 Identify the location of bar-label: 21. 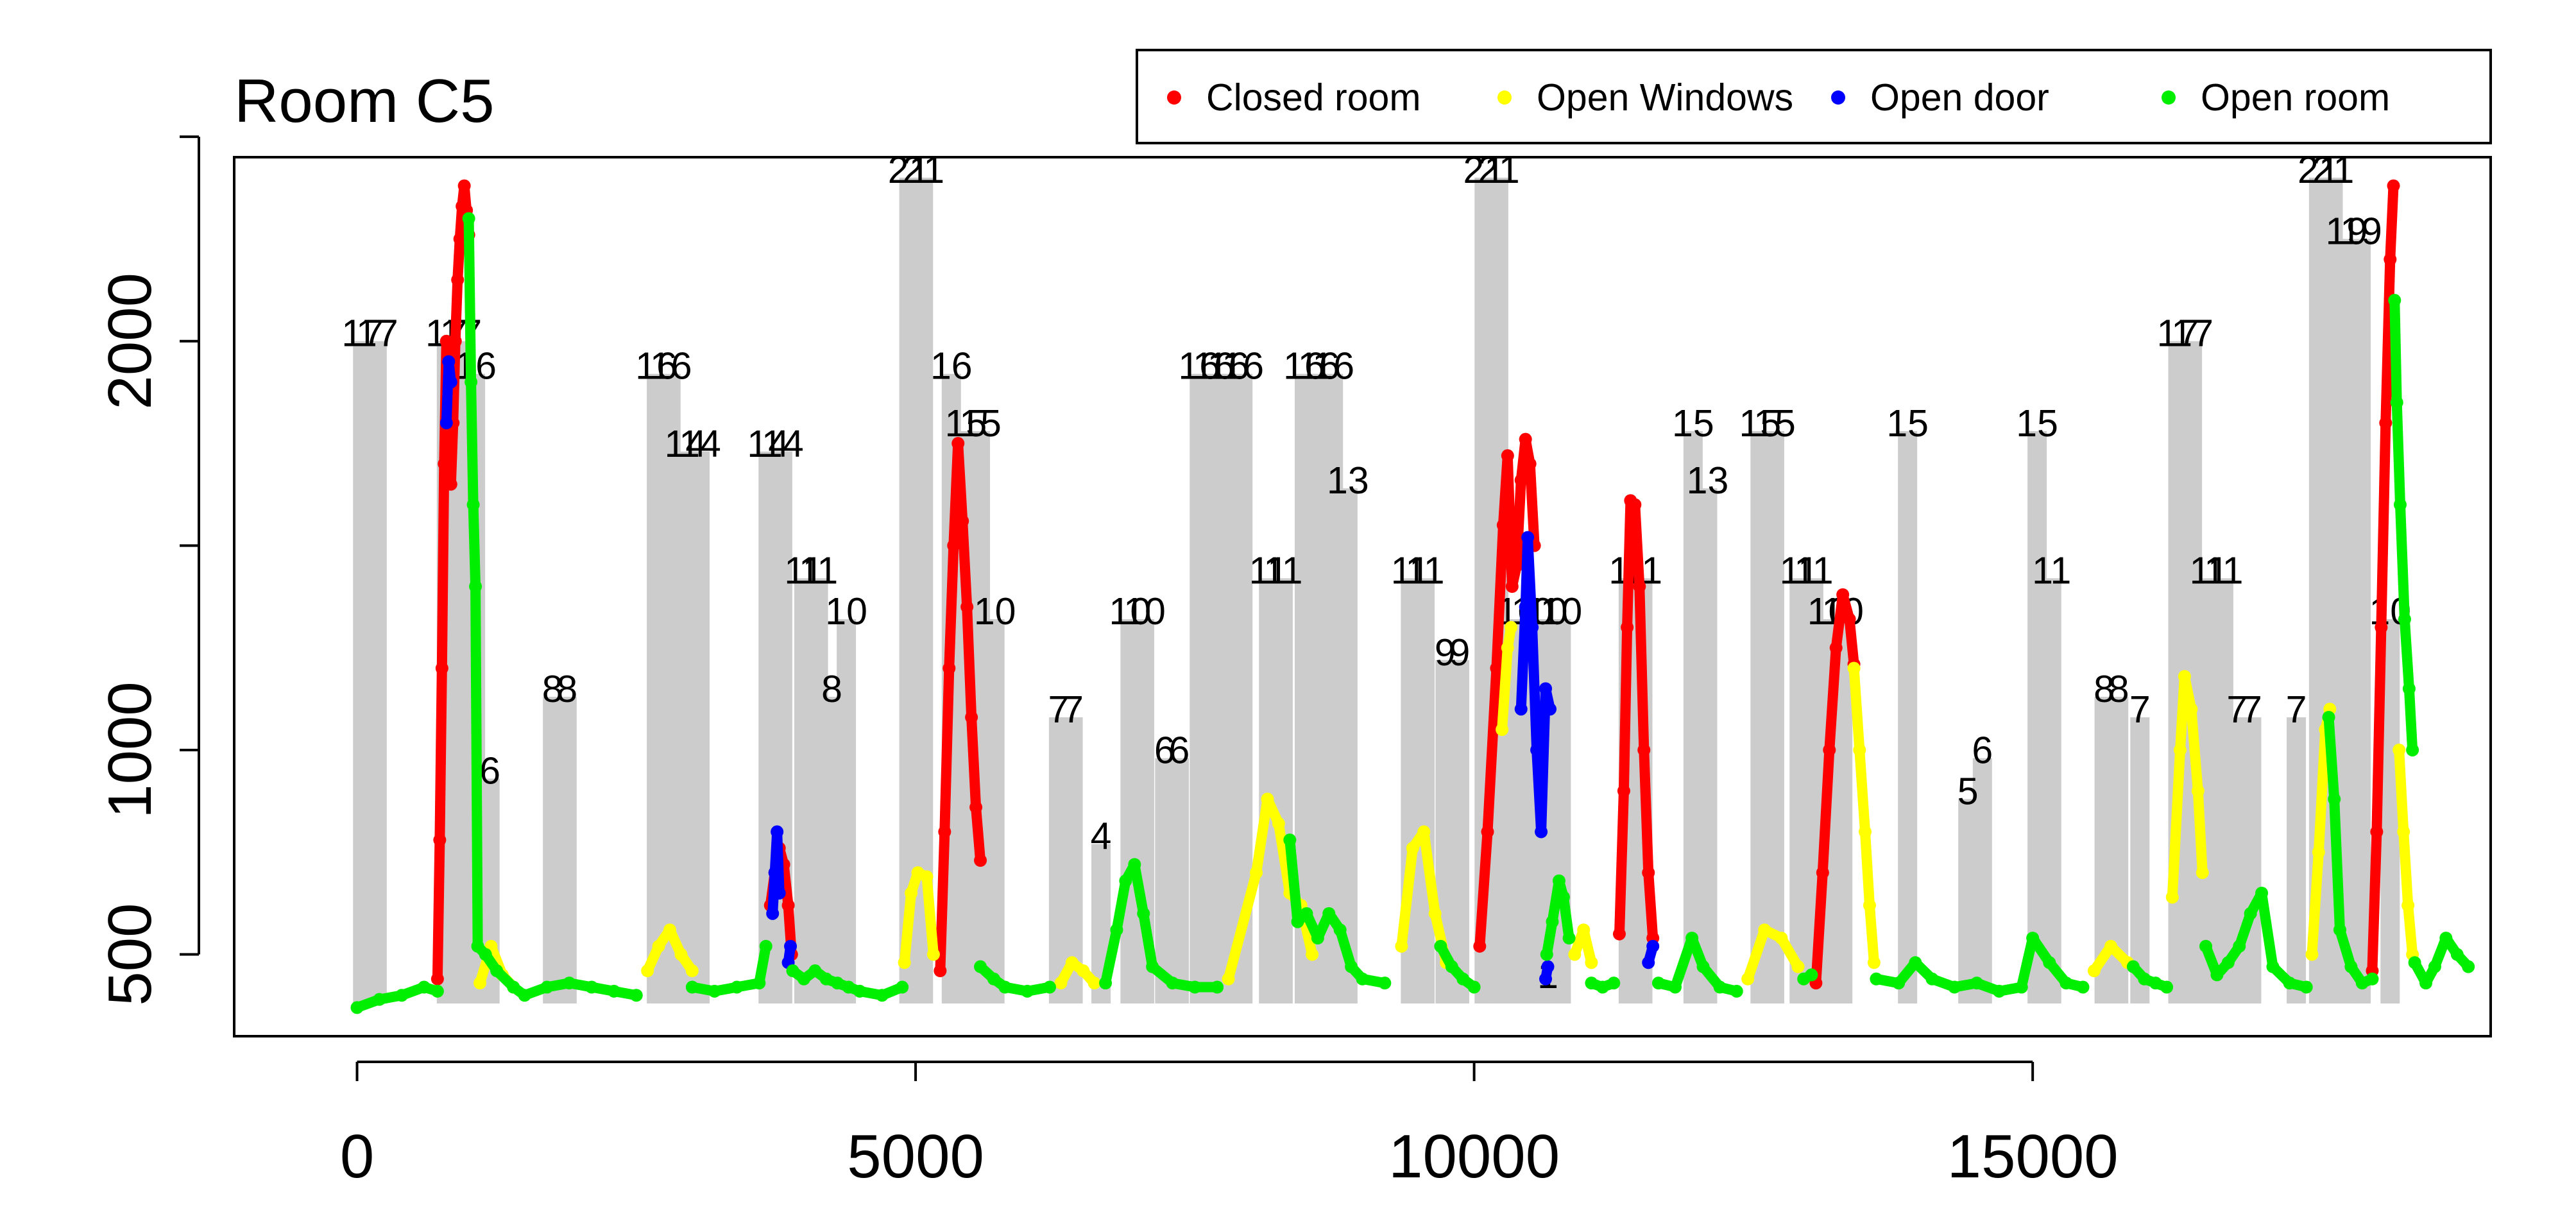
(1484, 170).